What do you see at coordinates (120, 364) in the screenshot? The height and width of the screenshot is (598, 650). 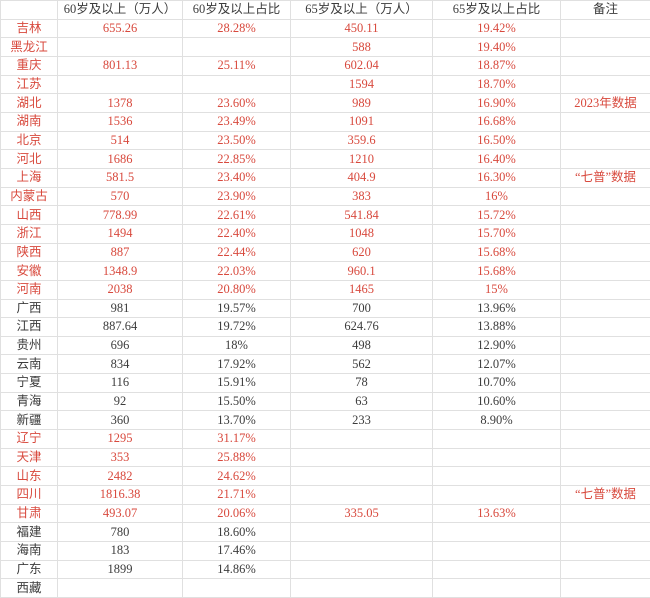 I see `age60-count-cell: 834` at bounding box center [120, 364].